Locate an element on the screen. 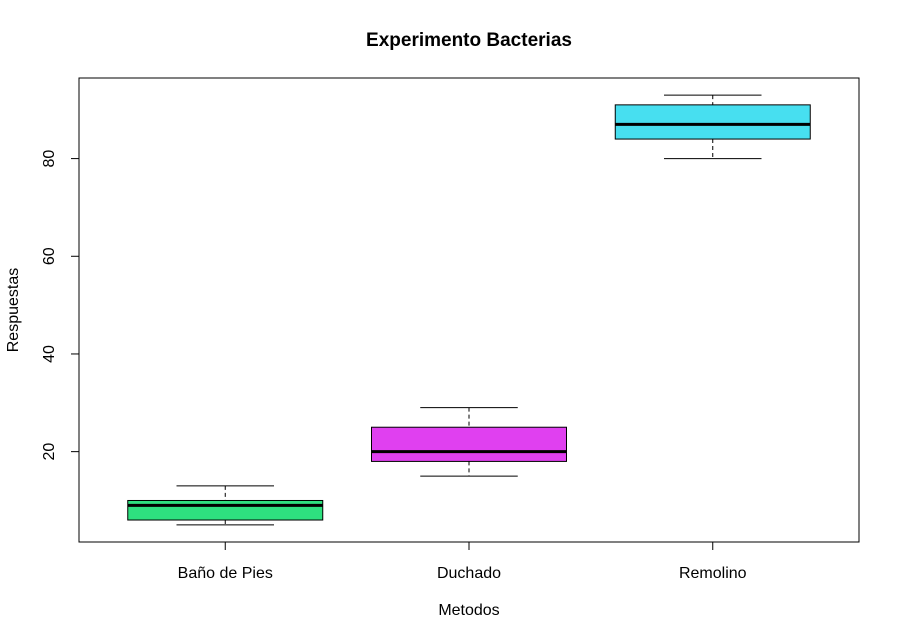 The height and width of the screenshot is (640, 900). y-tick-label: 20 is located at coordinates (49, 452).